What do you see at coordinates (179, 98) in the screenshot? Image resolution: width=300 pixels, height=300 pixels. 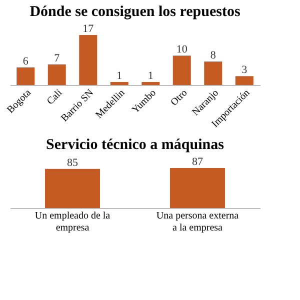 I see `x-tick-label: Otro` at bounding box center [179, 98].